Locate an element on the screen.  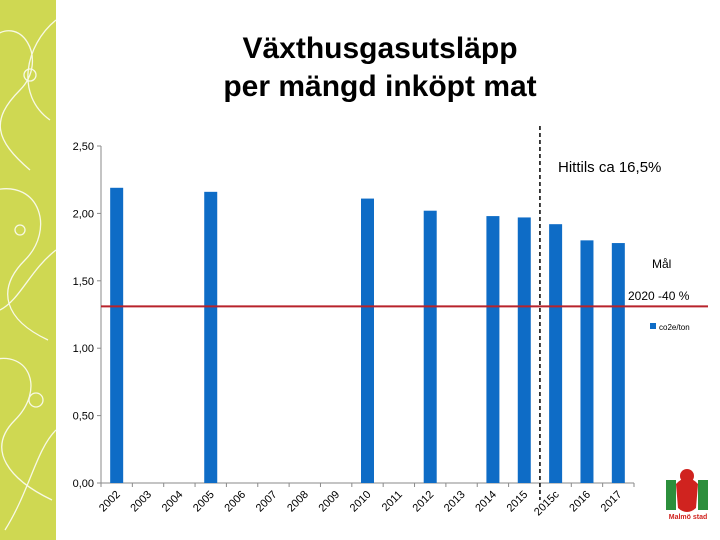
y-axis-ticks: 0,00 0,50 1,00 1,50 2,00 2,50 is located at coordinates (87, 315).